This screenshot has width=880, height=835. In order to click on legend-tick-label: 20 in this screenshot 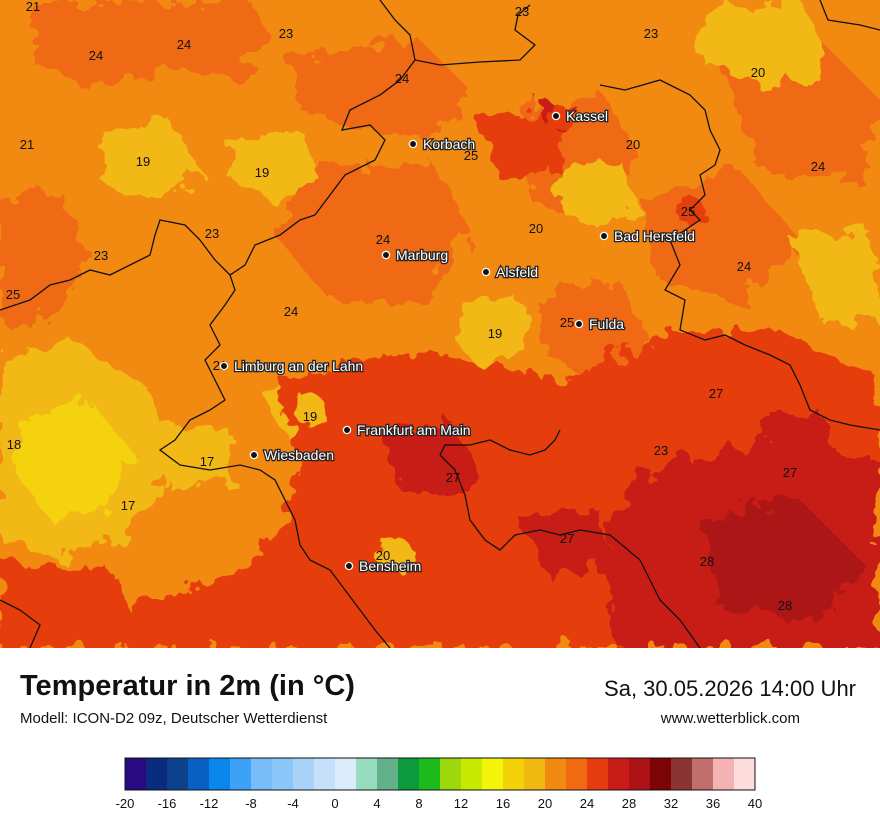, I will do `click(545, 803)`.